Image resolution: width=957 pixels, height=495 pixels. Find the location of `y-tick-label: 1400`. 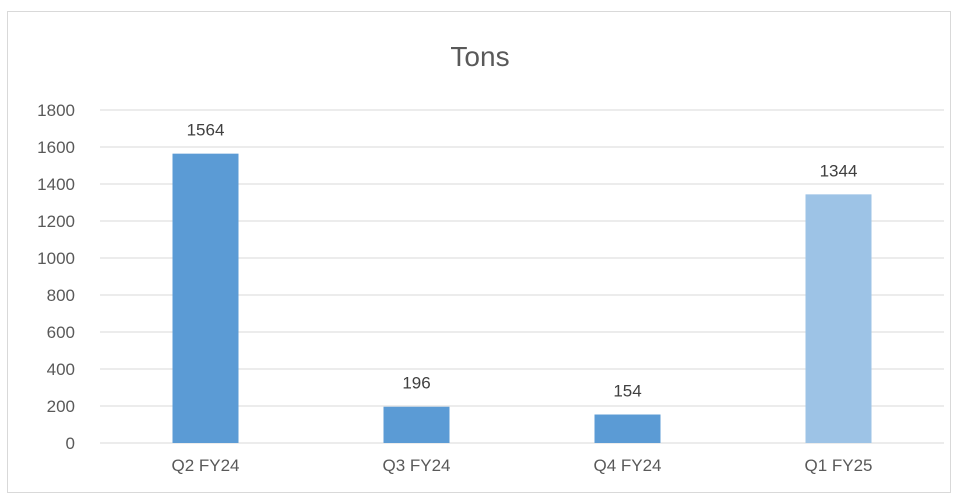

y-tick-label: 1400 is located at coordinates (56, 184).